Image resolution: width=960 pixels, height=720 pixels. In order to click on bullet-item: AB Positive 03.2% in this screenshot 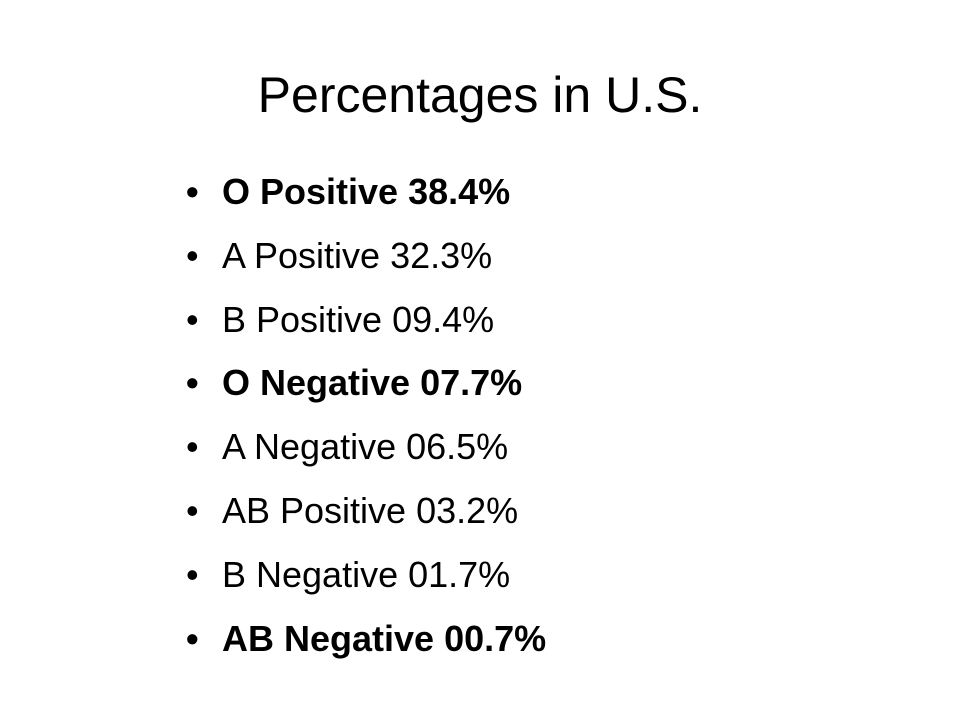, I will do `click(366, 511)`.